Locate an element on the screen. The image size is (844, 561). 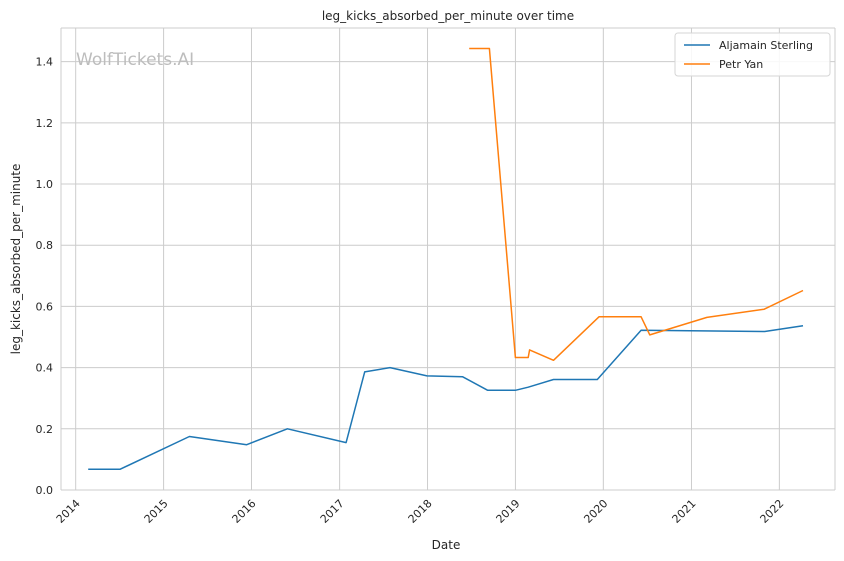
x-axis-title: Date is located at coordinates (446, 545).